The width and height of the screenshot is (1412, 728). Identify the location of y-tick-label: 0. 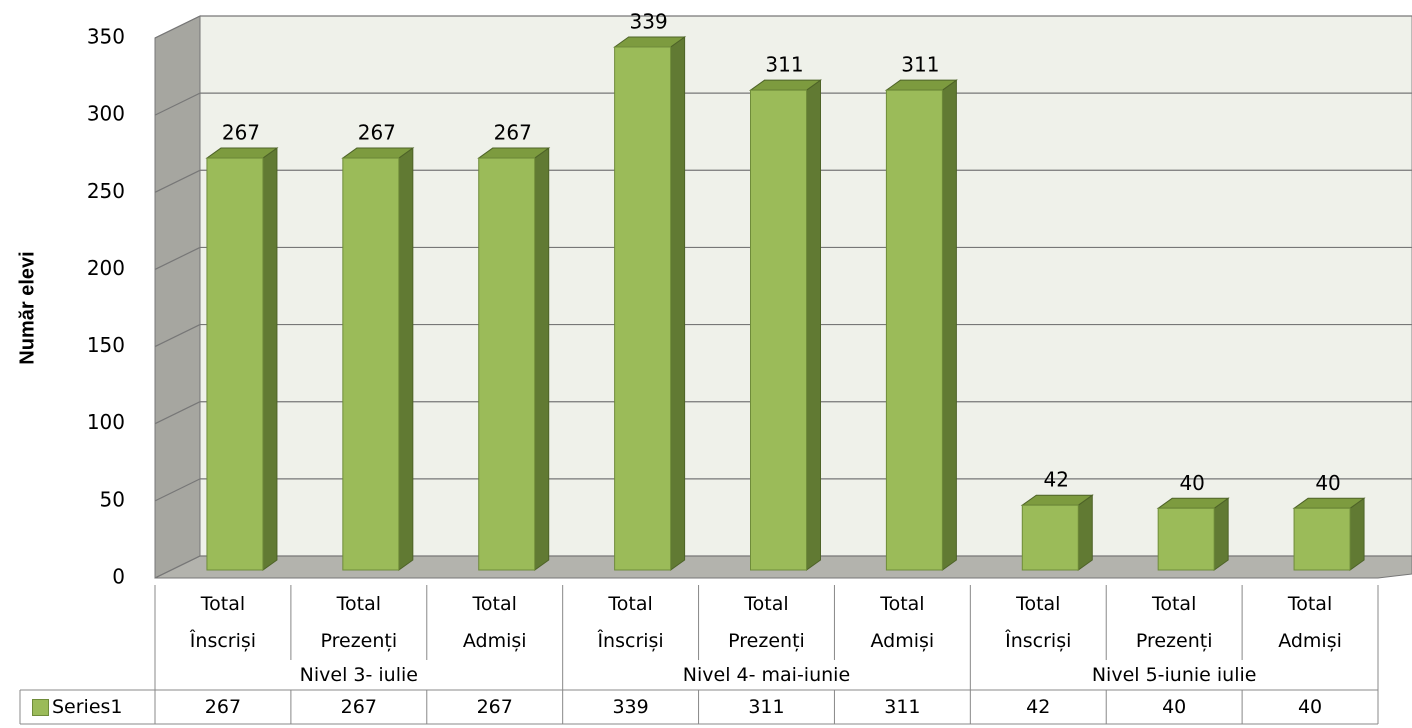
(118, 577).